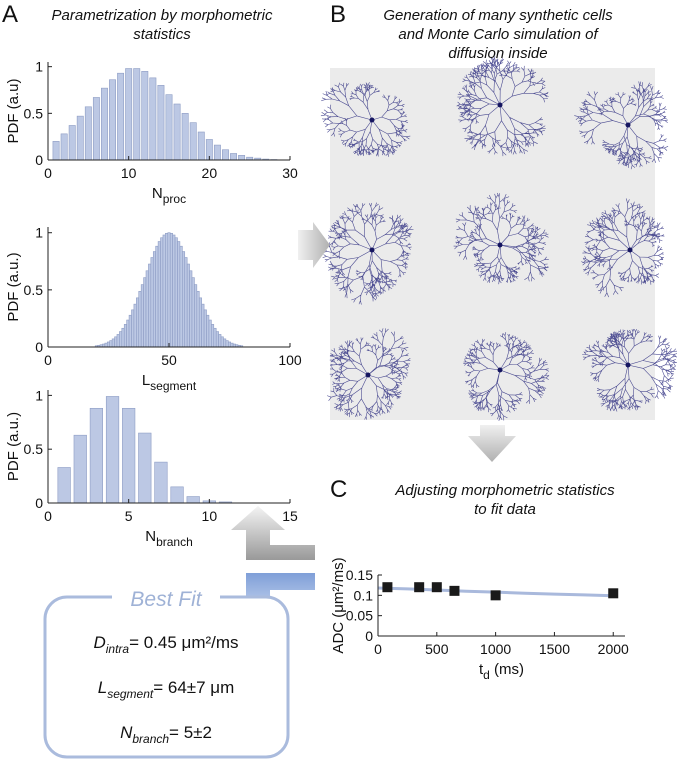 This screenshot has height=764, width=677. Describe the element at coordinates (162, 34) in the screenshot. I see `panel-title: statistics` at that location.